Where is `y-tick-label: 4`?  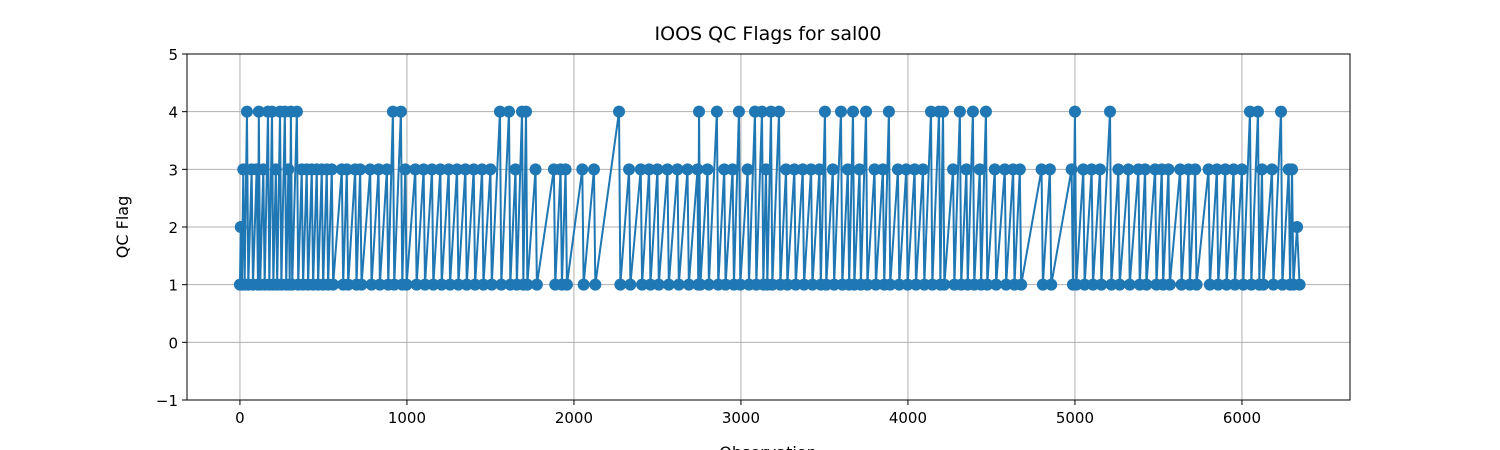 y-tick-label: 4 is located at coordinates (173, 113).